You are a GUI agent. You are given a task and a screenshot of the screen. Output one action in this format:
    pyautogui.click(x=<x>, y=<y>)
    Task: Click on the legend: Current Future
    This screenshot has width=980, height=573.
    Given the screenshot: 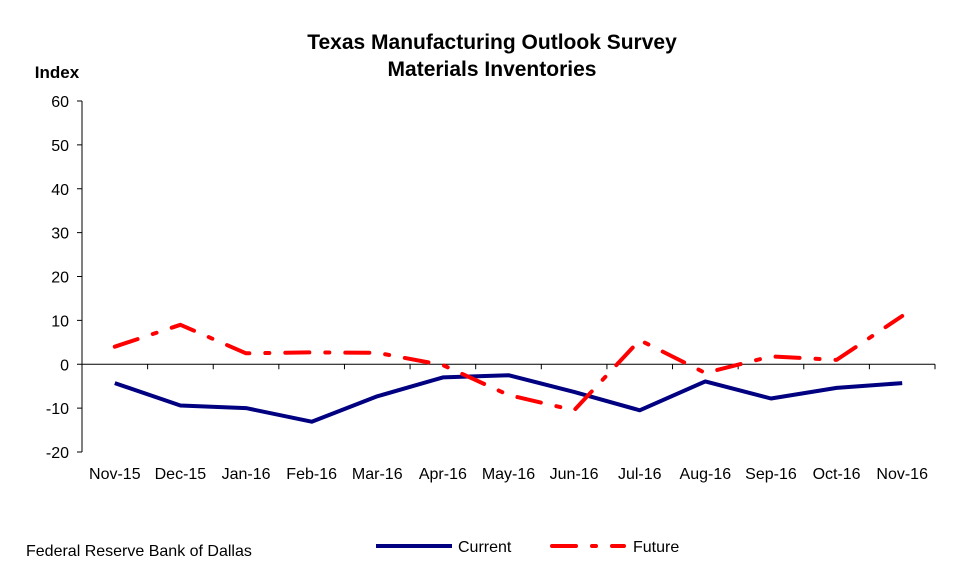 What is the action you would take?
    pyautogui.click(x=527, y=547)
    